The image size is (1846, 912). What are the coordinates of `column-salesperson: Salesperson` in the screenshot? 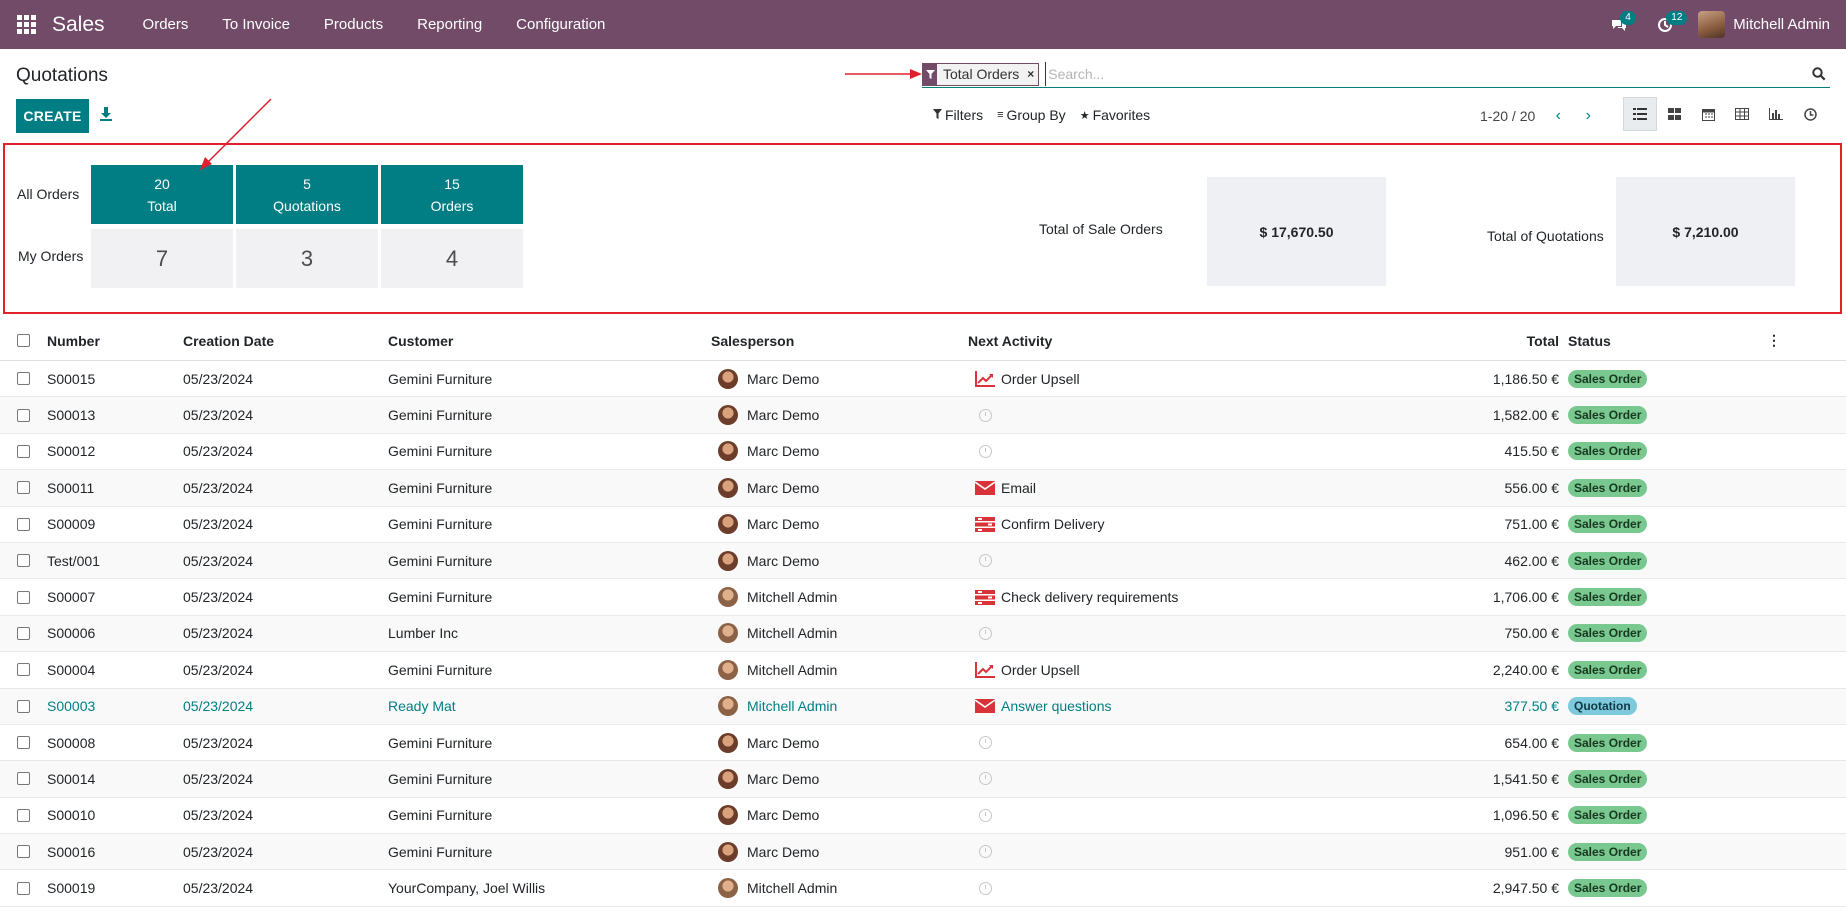 It's located at (753, 340).